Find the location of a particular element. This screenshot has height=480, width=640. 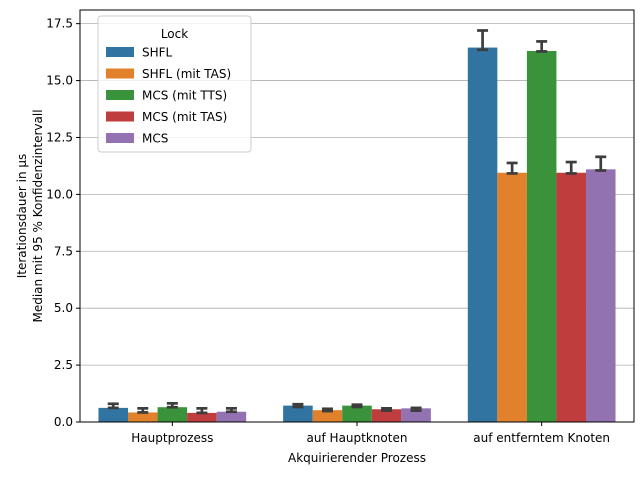

legend-label: MCS is located at coordinates (155, 139).